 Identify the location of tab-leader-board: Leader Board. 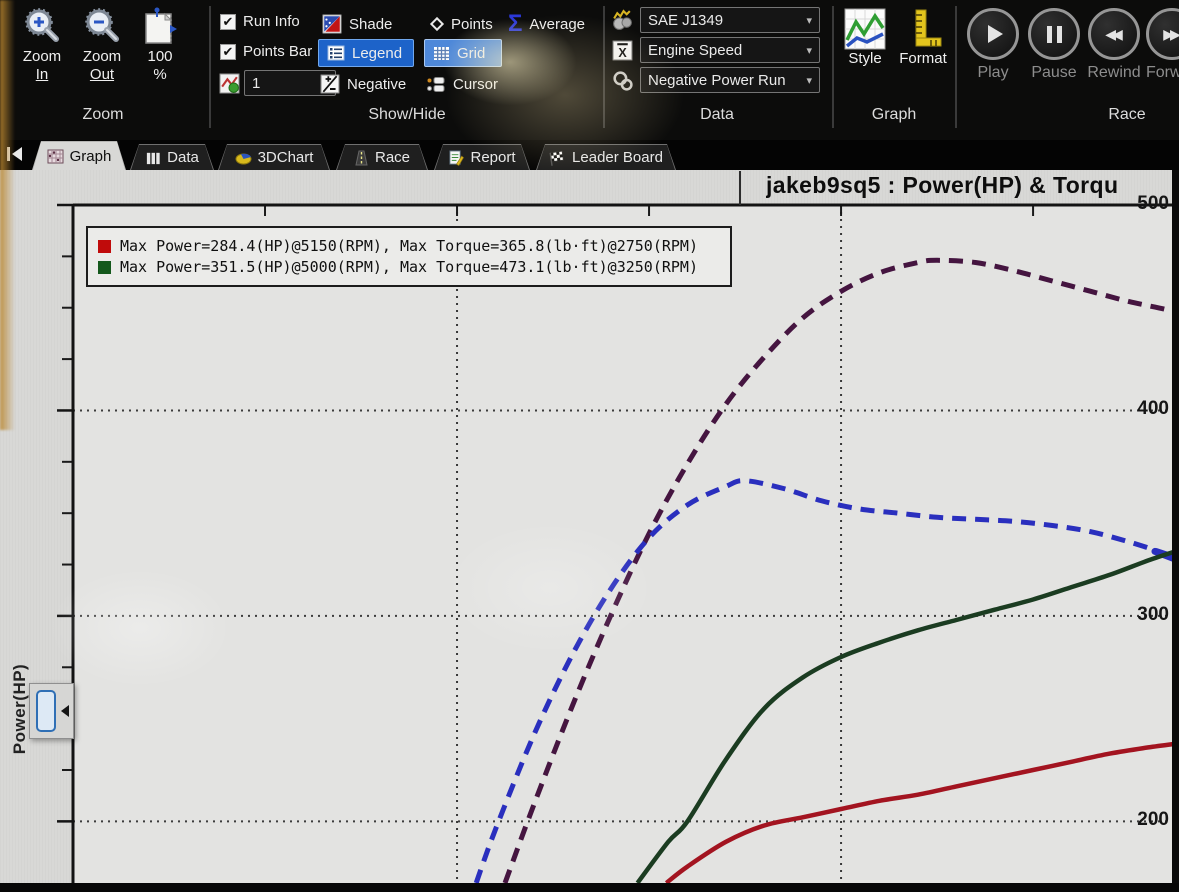
(606, 157).